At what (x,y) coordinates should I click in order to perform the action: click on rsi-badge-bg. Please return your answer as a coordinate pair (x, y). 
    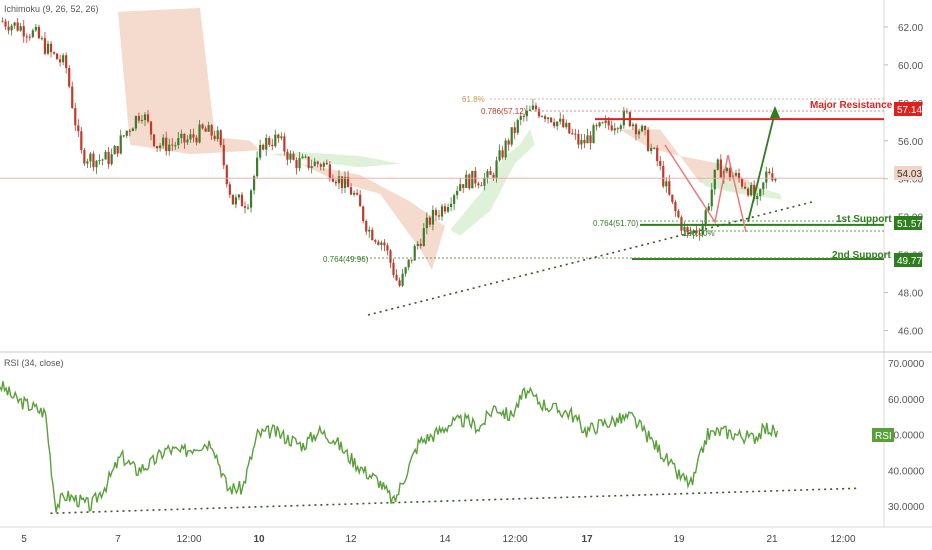
    Looking at the image, I should click on (883, 435).